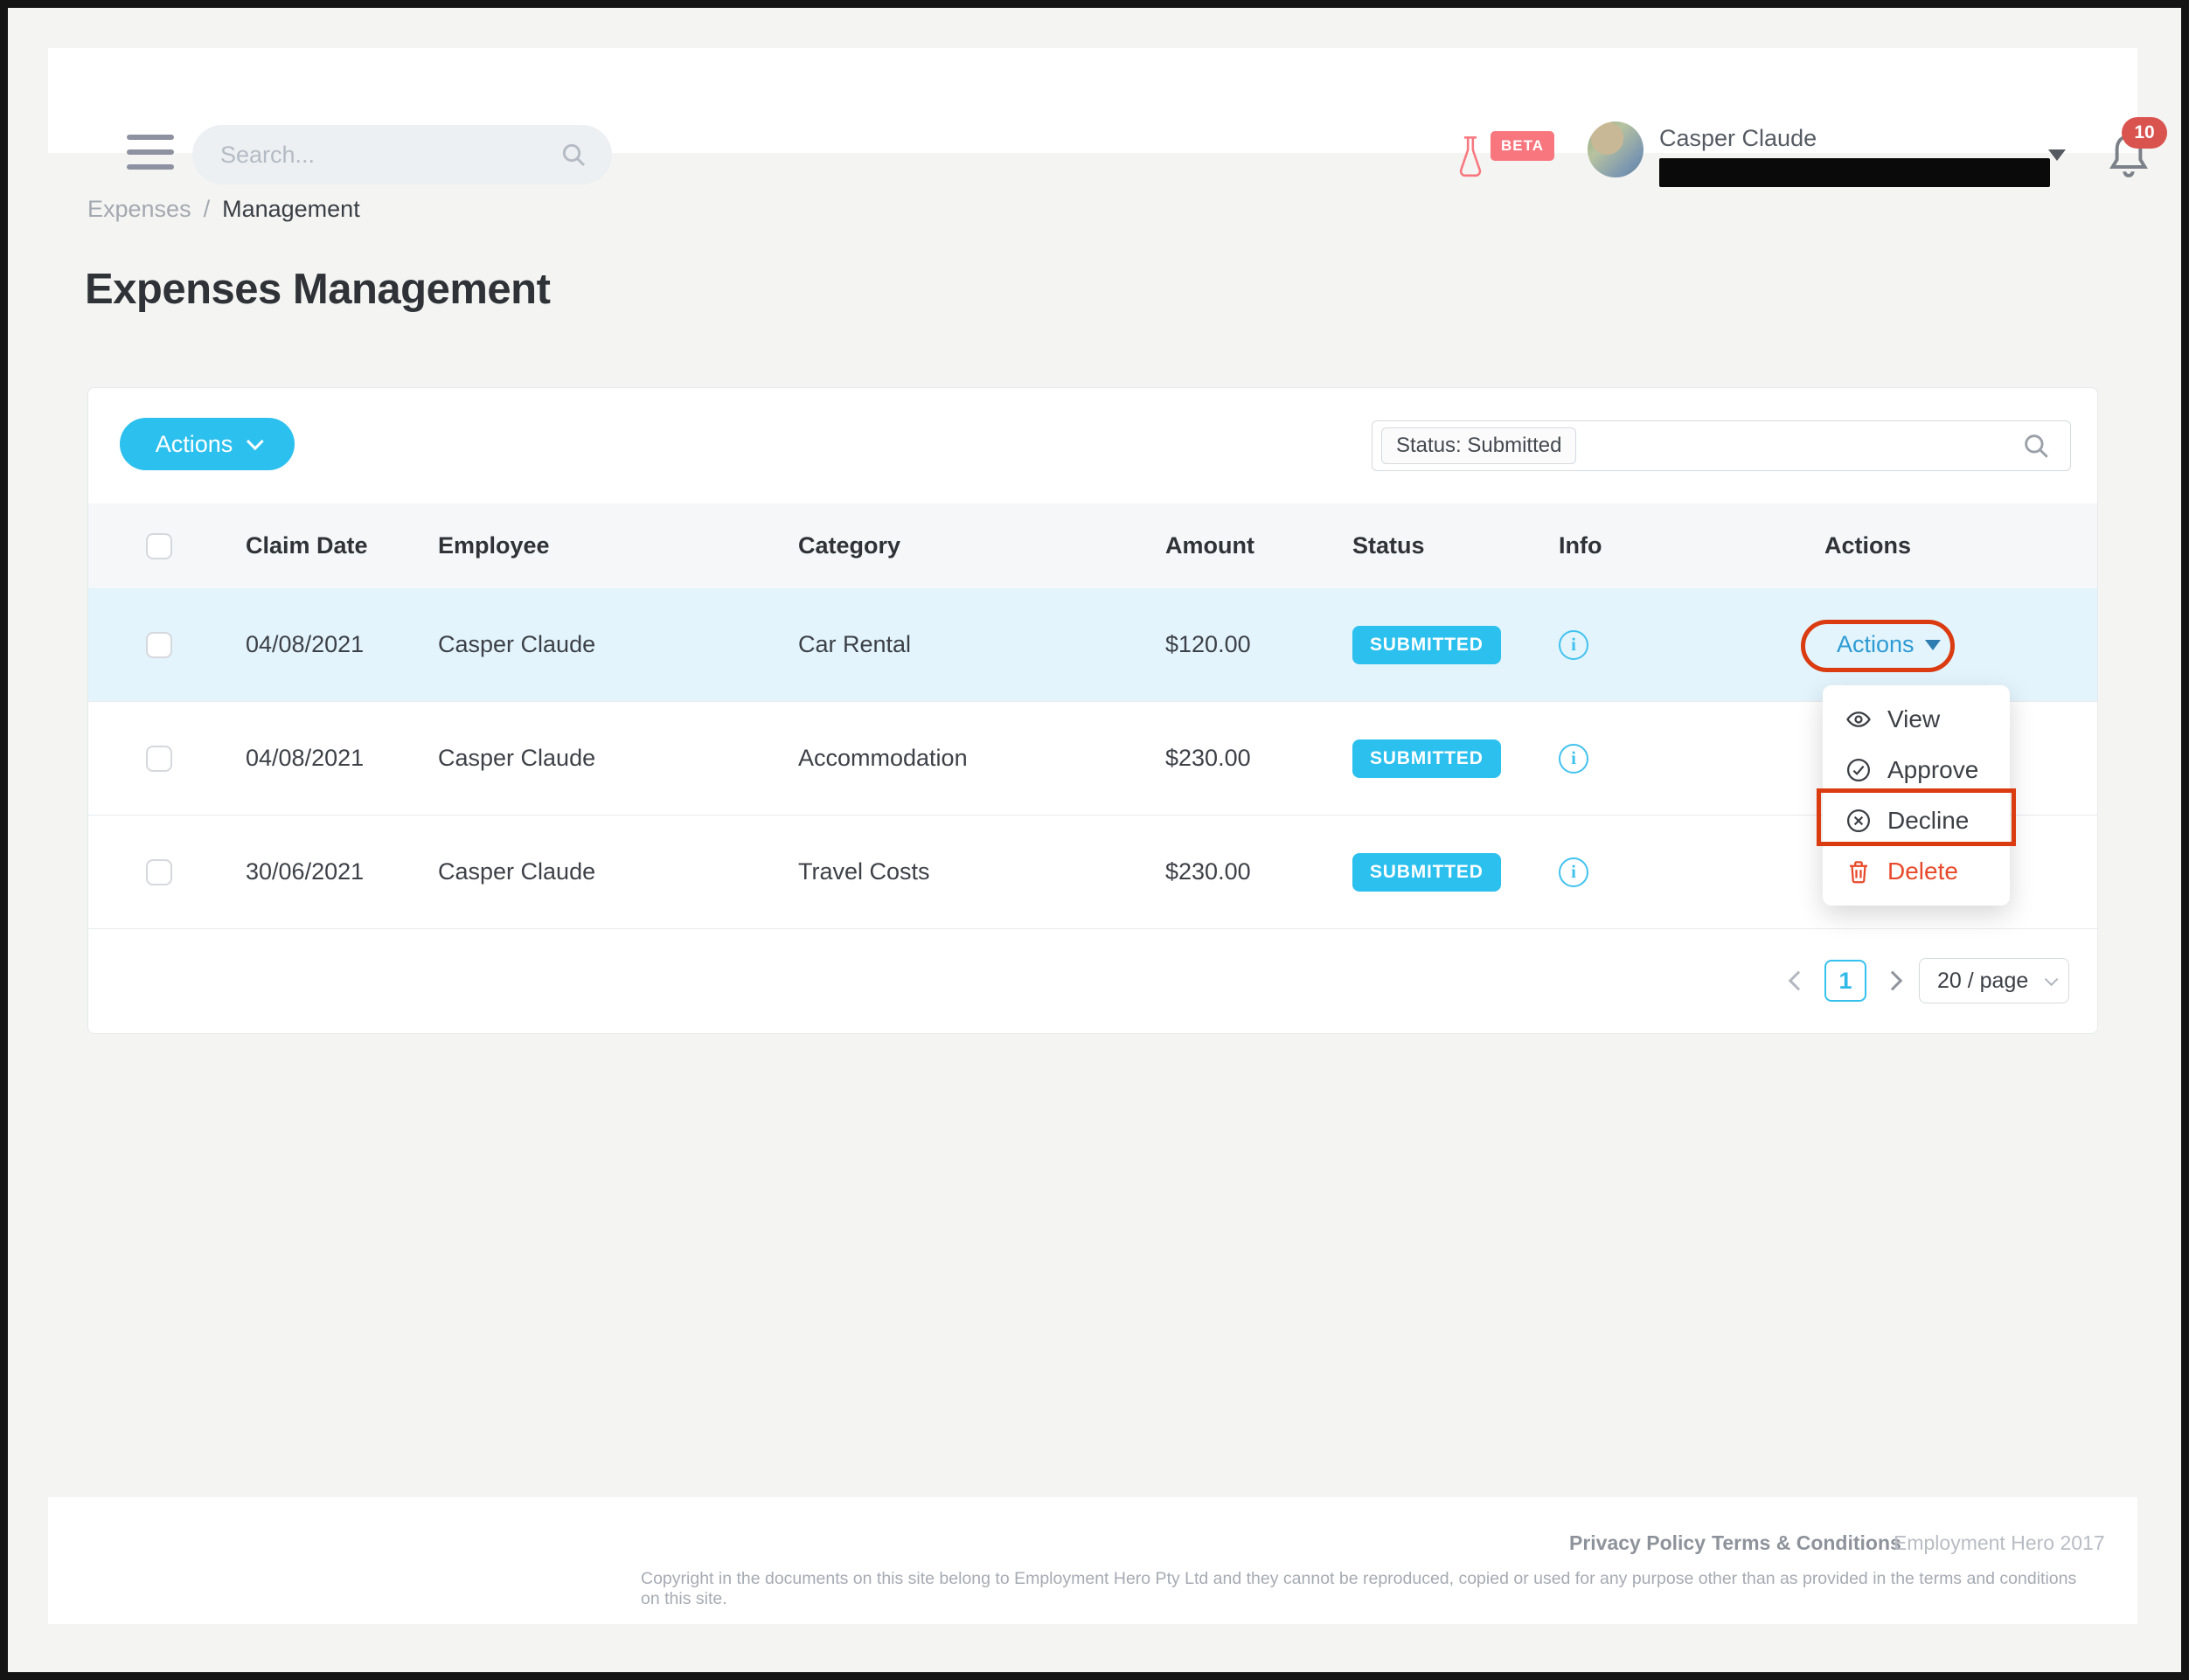 Image resolution: width=2189 pixels, height=1680 pixels. I want to click on row-actions-menu: View Approve Decline Delete, so click(1916, 795).